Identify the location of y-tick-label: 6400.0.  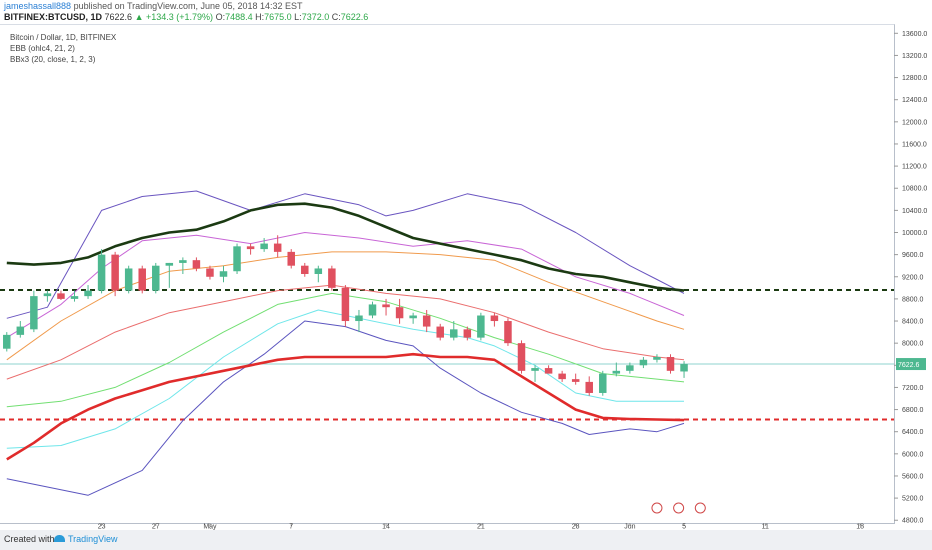
(913, 432).